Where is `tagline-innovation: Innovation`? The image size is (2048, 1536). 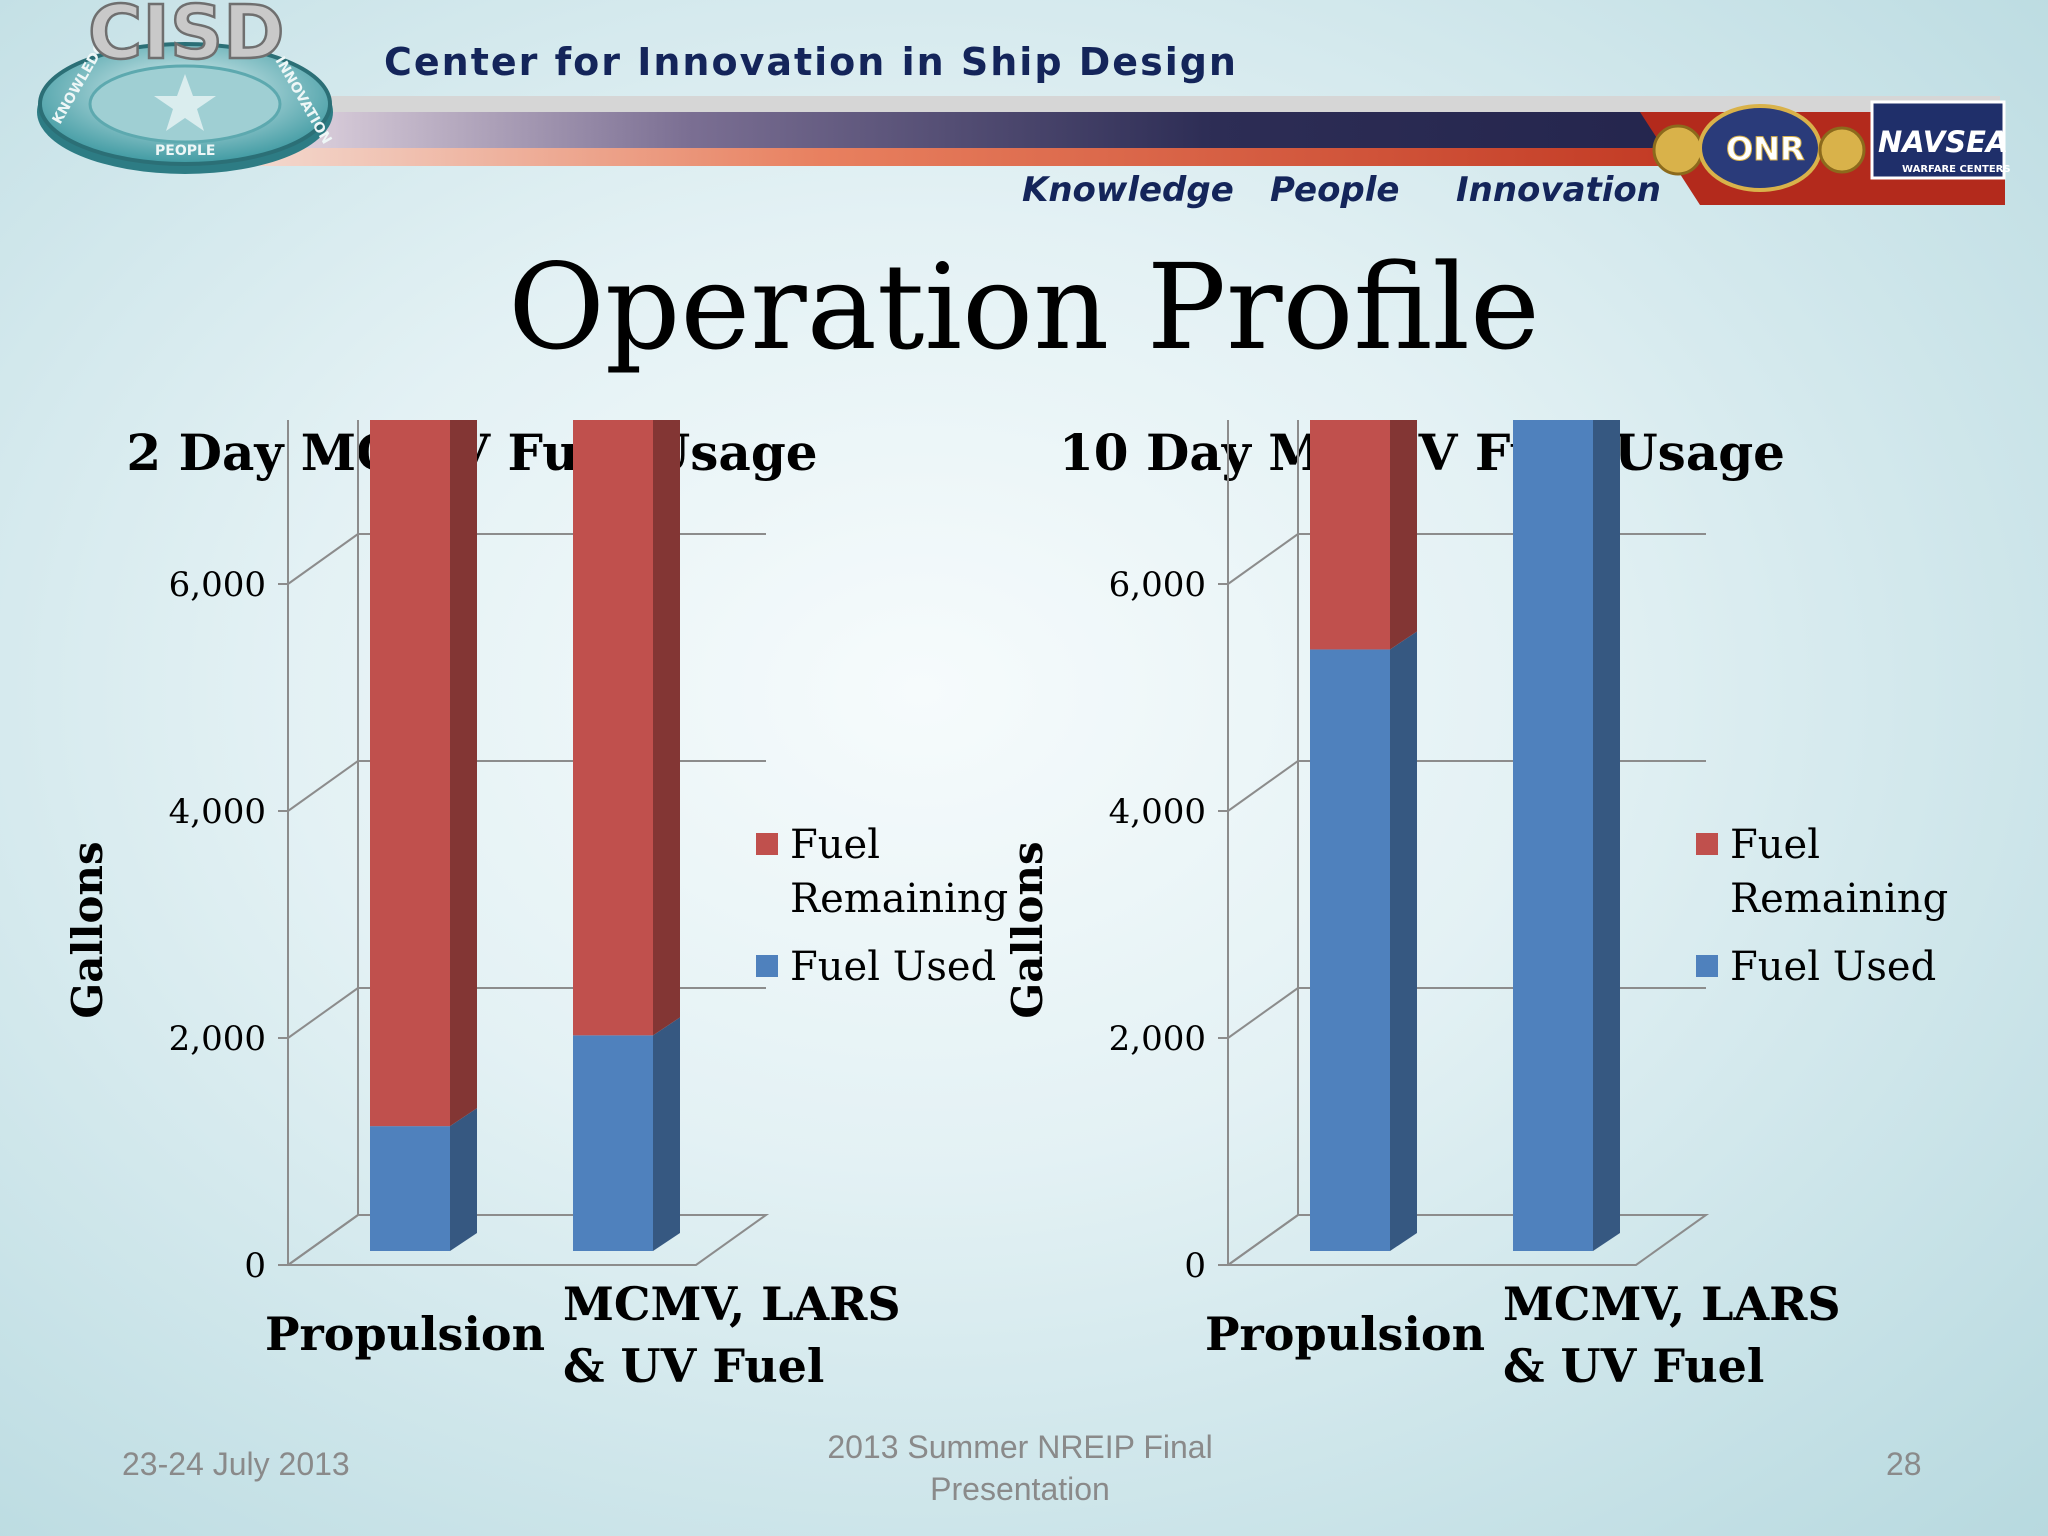
tagline-innovation: Innovation is located at coordinates (1558, 190).